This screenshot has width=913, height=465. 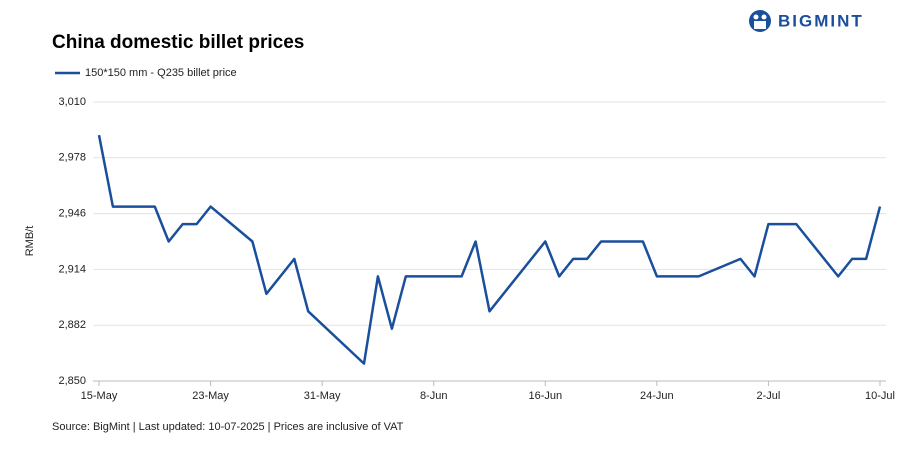 I want to click on y-tick-label: 2,850, so click(x=72, y=381).